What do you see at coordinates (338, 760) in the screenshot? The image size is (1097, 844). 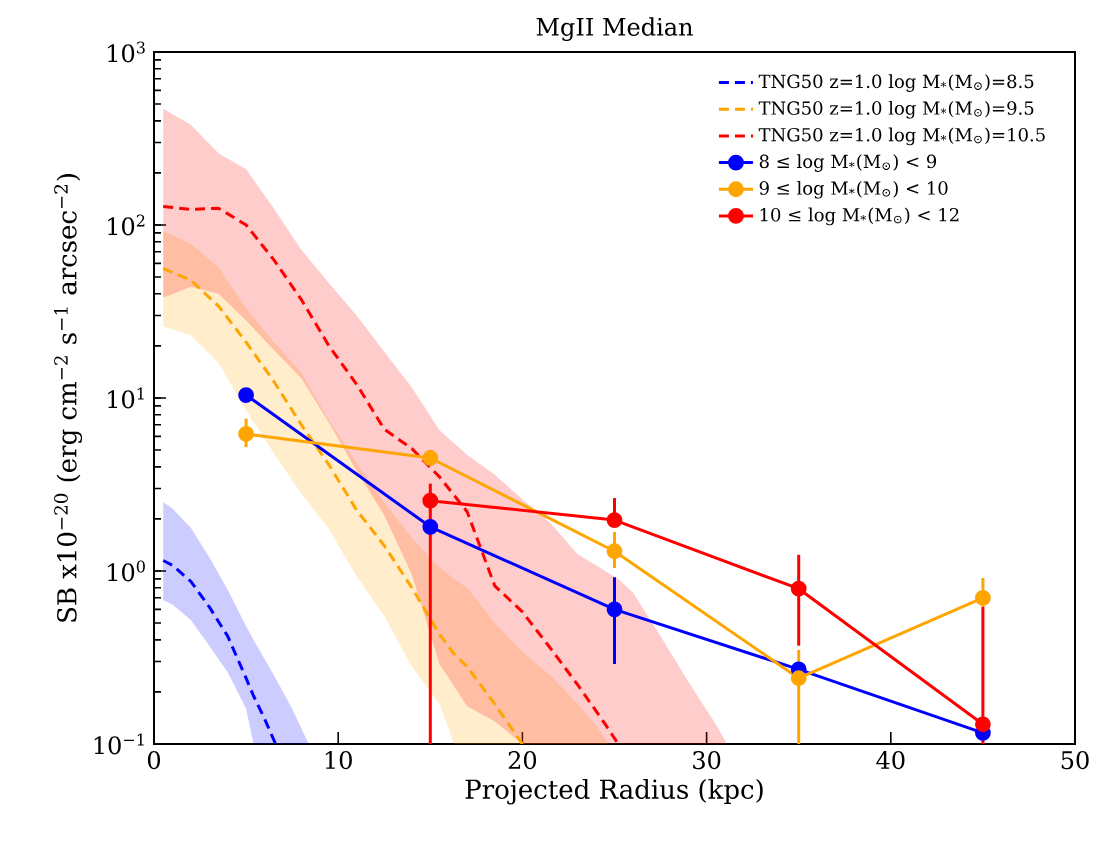 I see `x-tick-label: 10` at bounding box center [338, 760].